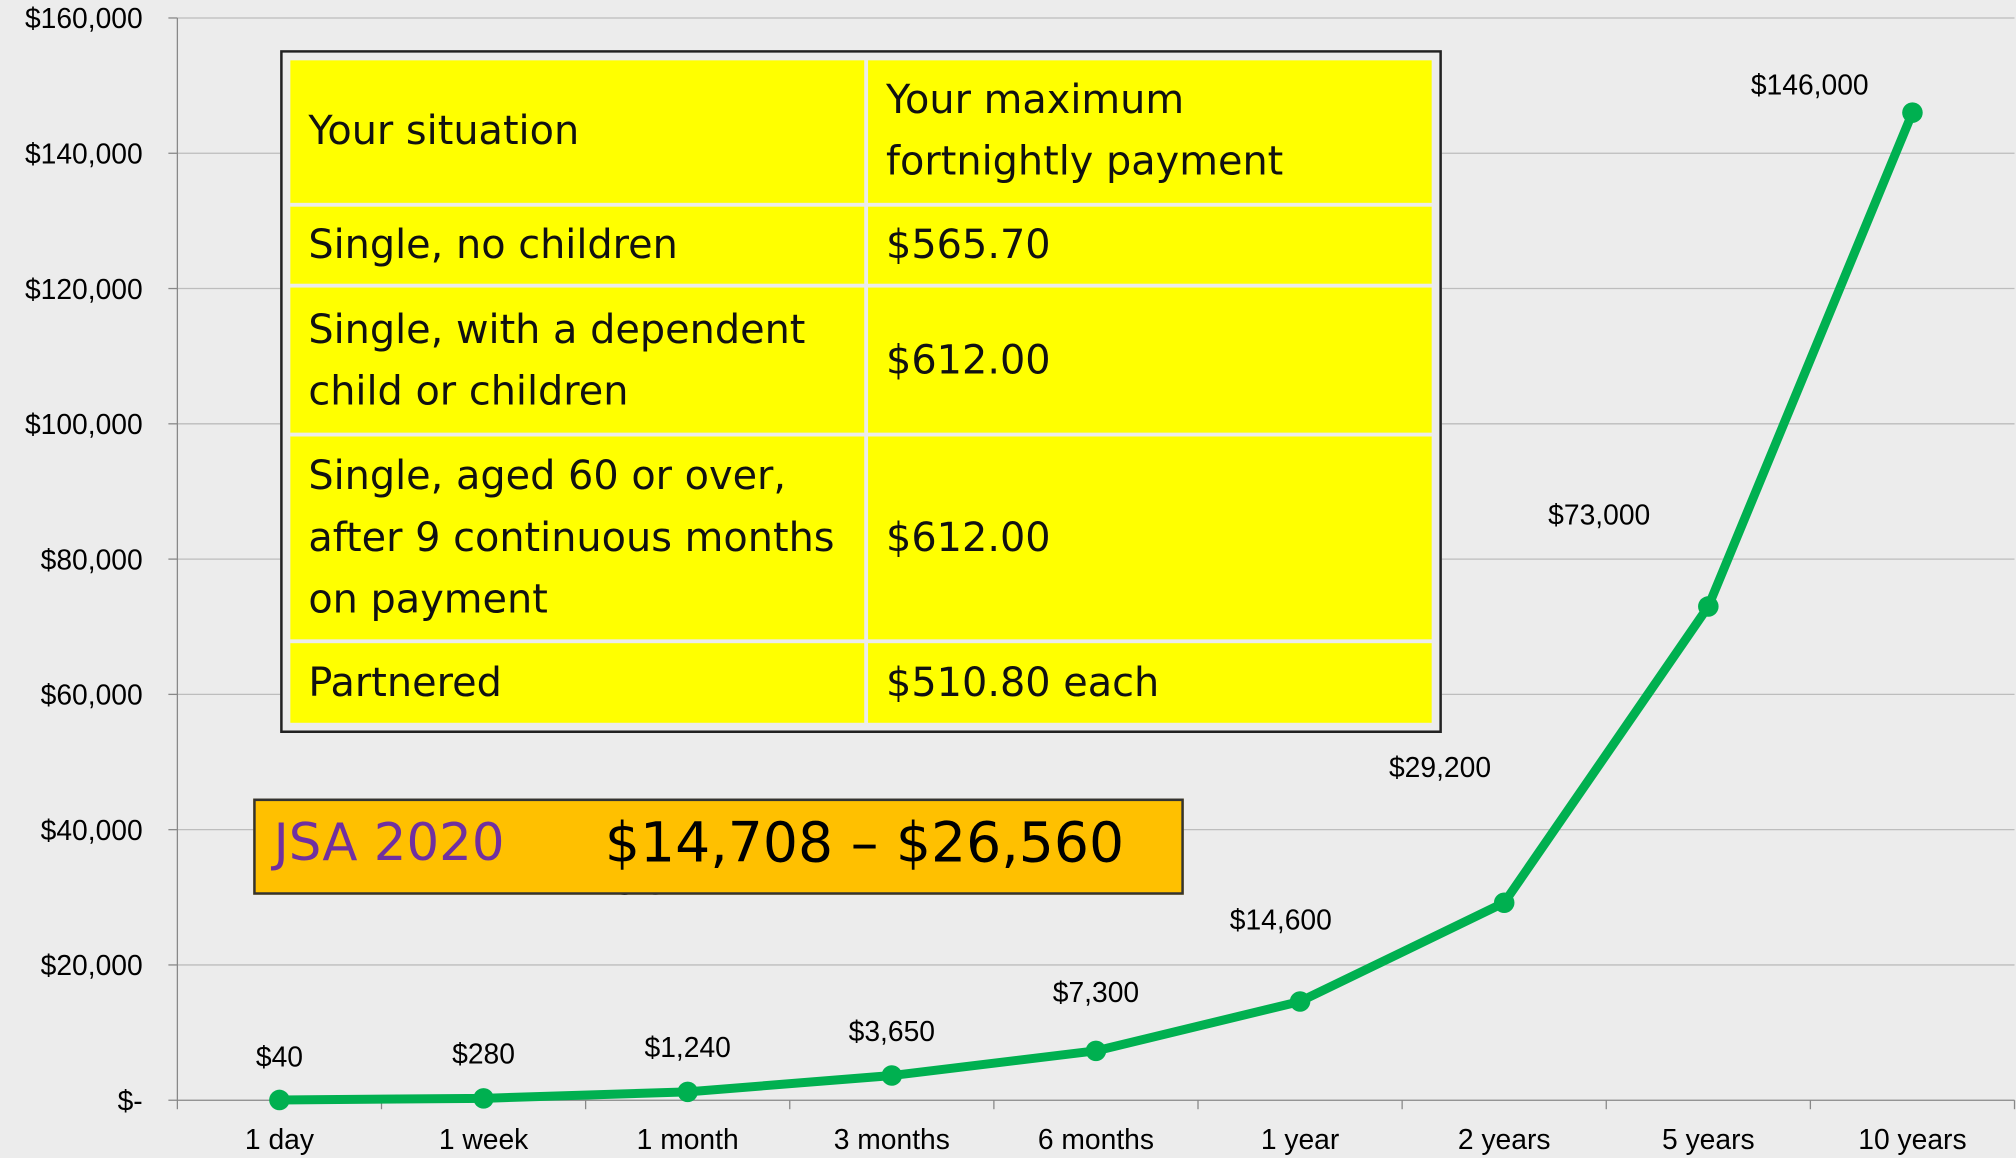  I want to click on value-label: $7,300, so click(1096, 992).